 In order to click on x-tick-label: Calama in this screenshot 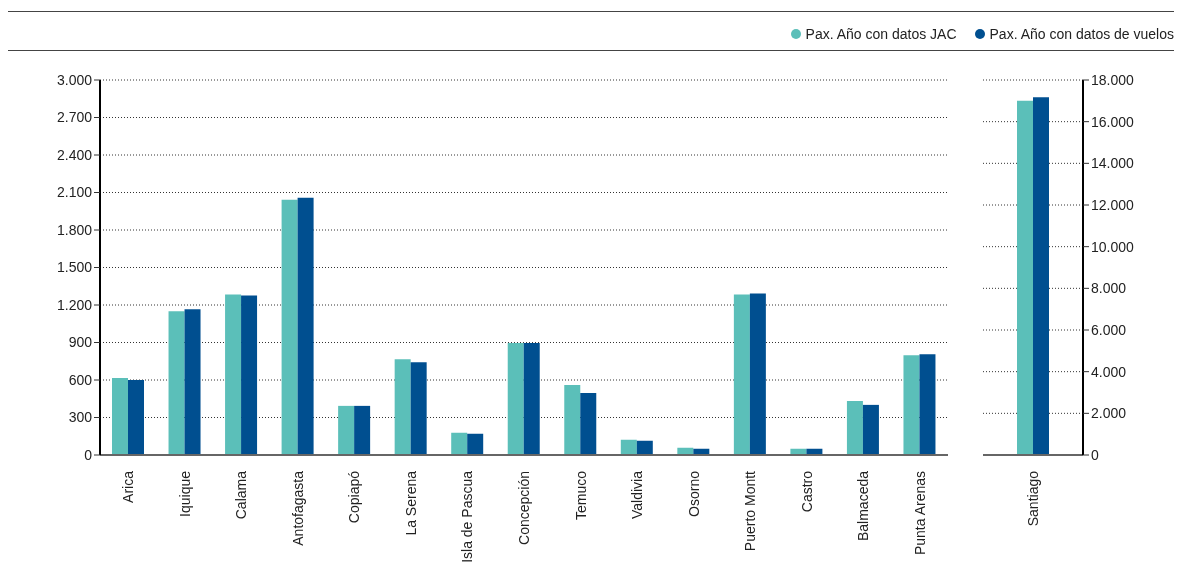, I will do `click(241, 495)`.